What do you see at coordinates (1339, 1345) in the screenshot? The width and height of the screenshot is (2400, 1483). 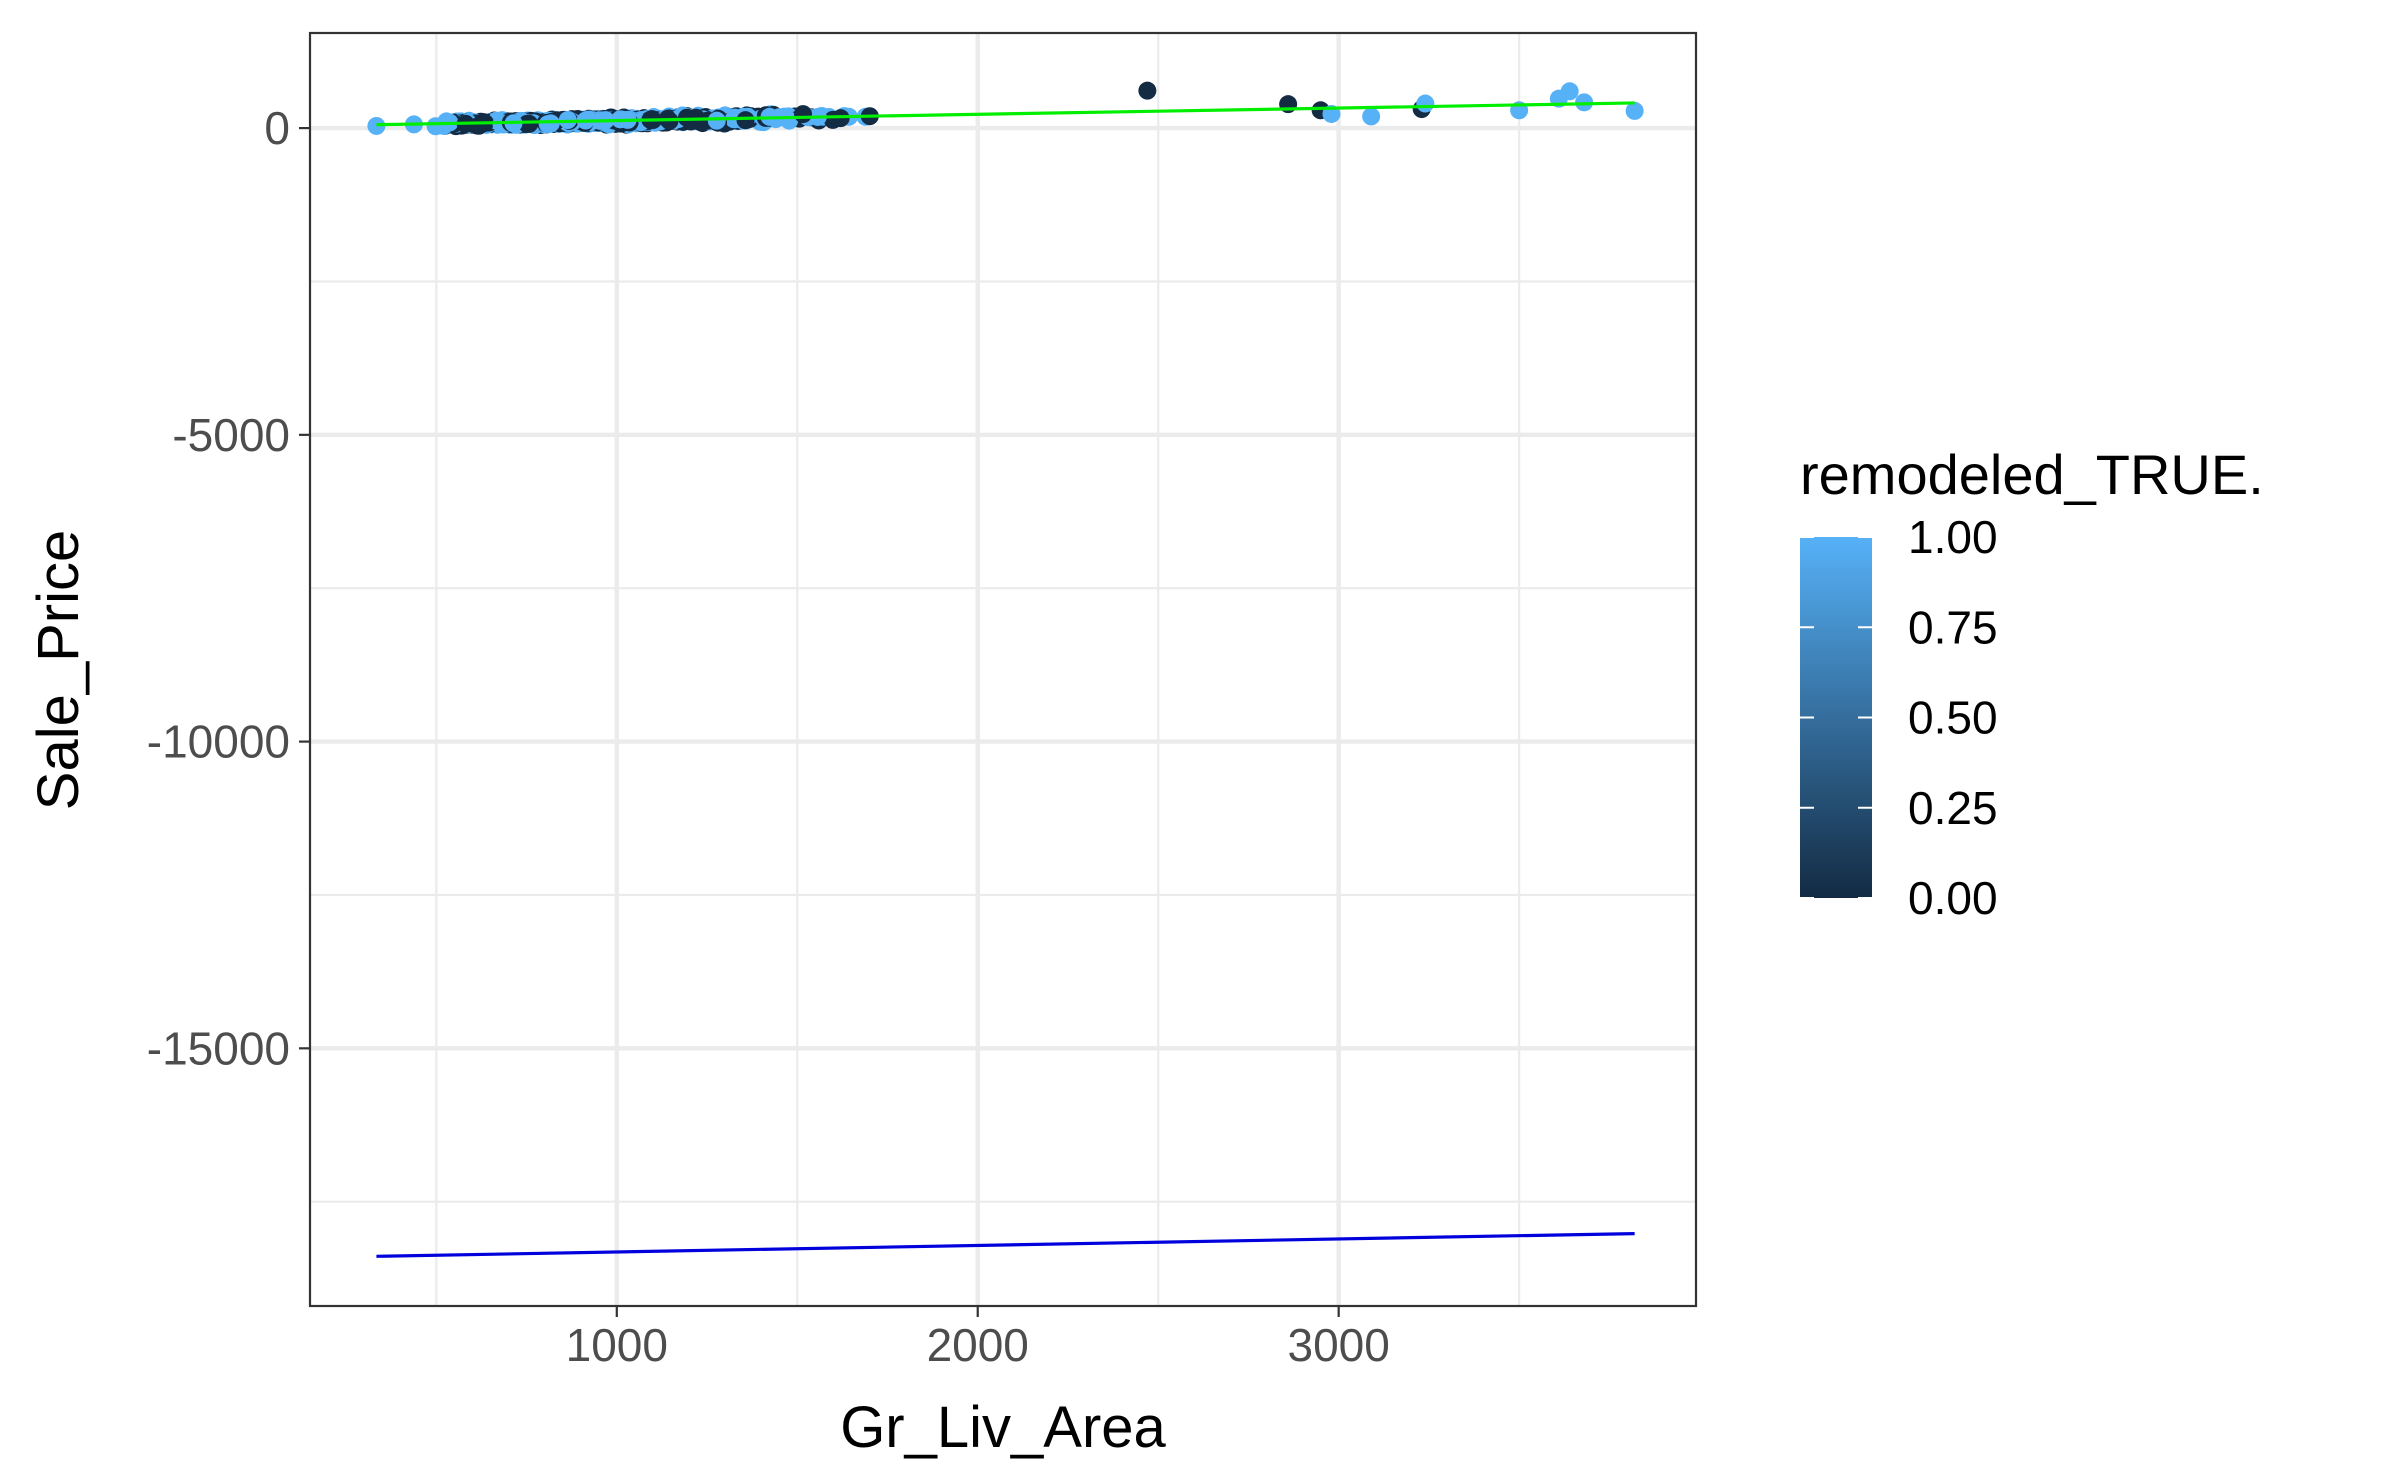 I see `x-tick-label-2: 3000` at bounding box center [1339, 1345].